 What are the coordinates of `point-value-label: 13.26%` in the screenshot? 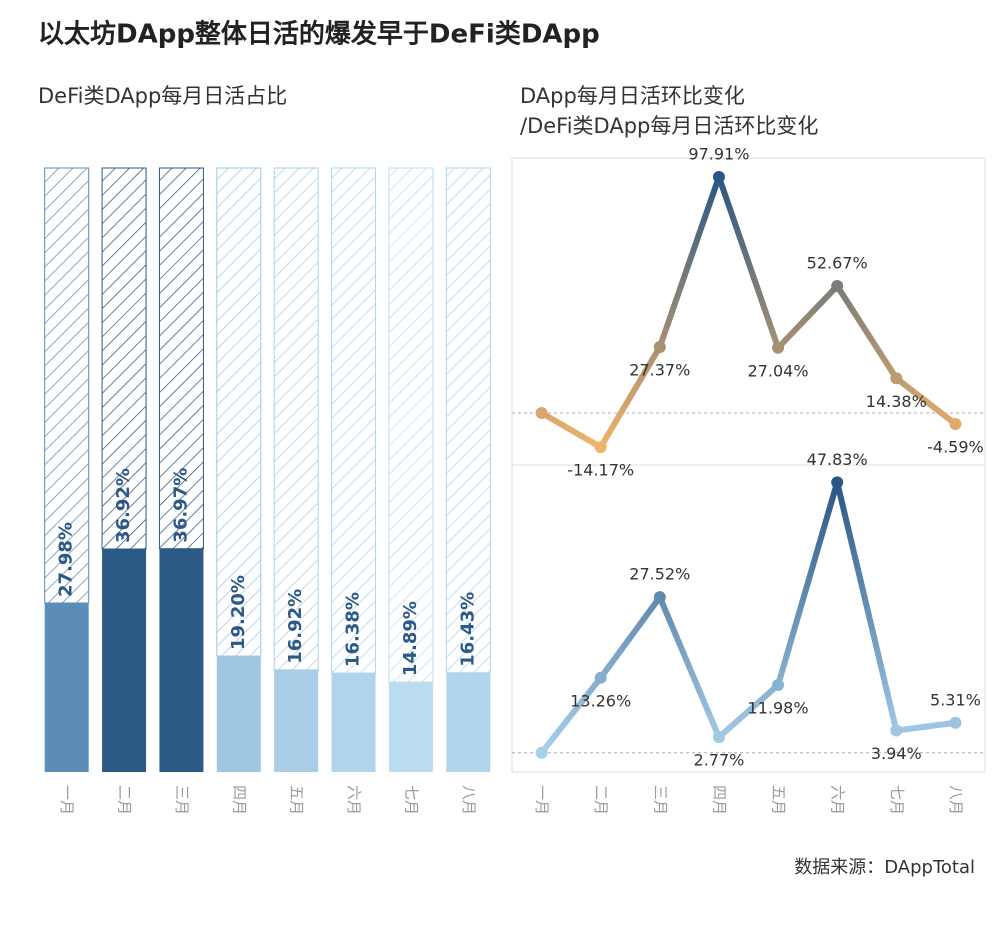 It's located at (600, 700).